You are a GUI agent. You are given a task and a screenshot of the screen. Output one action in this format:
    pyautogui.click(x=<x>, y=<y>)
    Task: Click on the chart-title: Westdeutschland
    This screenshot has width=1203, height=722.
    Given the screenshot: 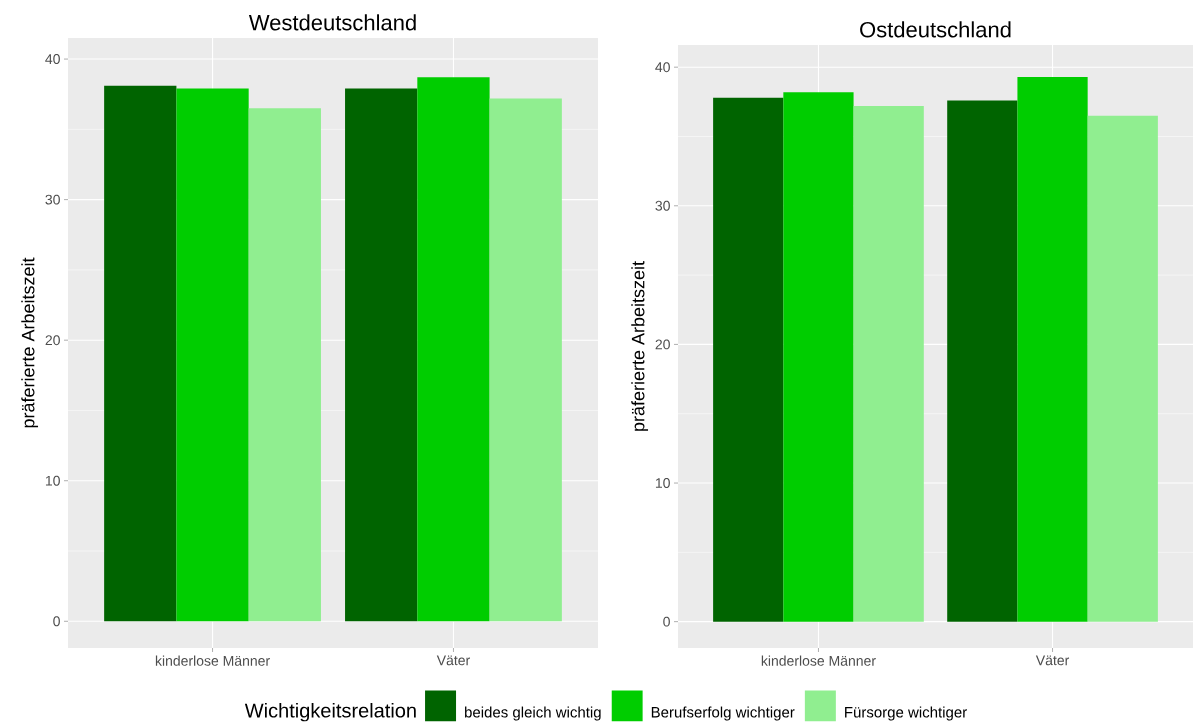 What is the action you would take?
    pyautogui.click(x=332, y=22)
    